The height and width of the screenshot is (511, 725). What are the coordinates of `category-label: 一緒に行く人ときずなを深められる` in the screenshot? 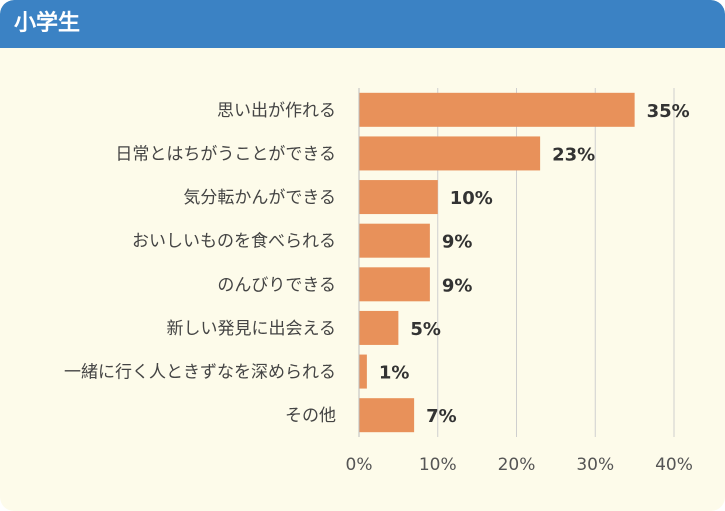 It's located at (200, 373).